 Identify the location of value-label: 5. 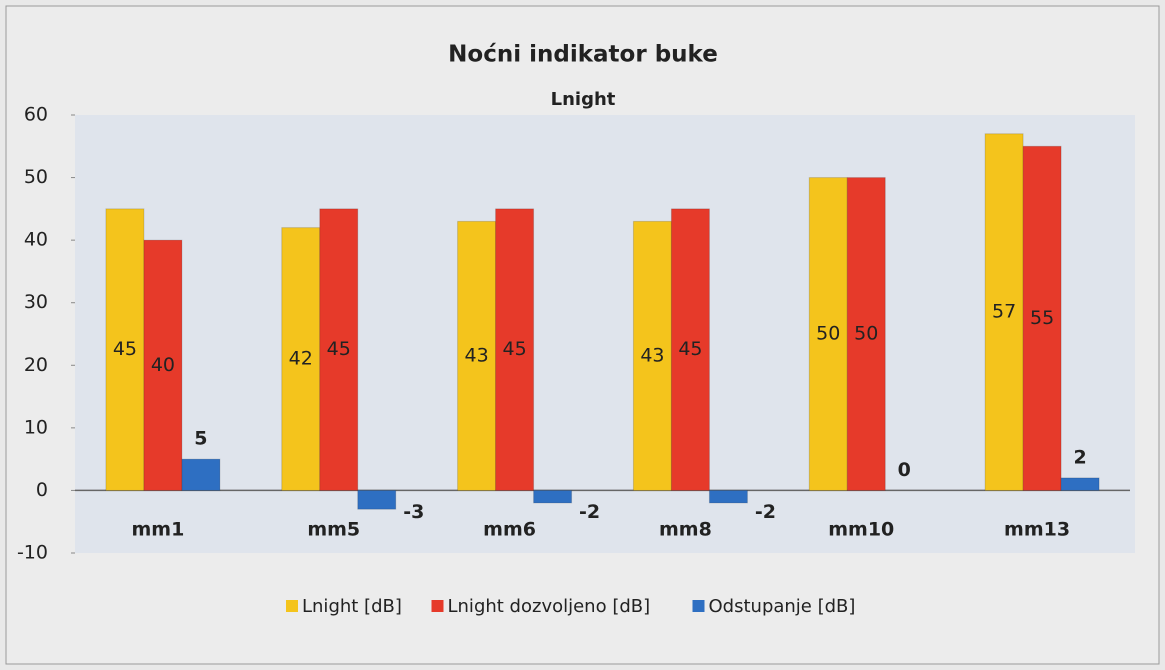
(200, 439).